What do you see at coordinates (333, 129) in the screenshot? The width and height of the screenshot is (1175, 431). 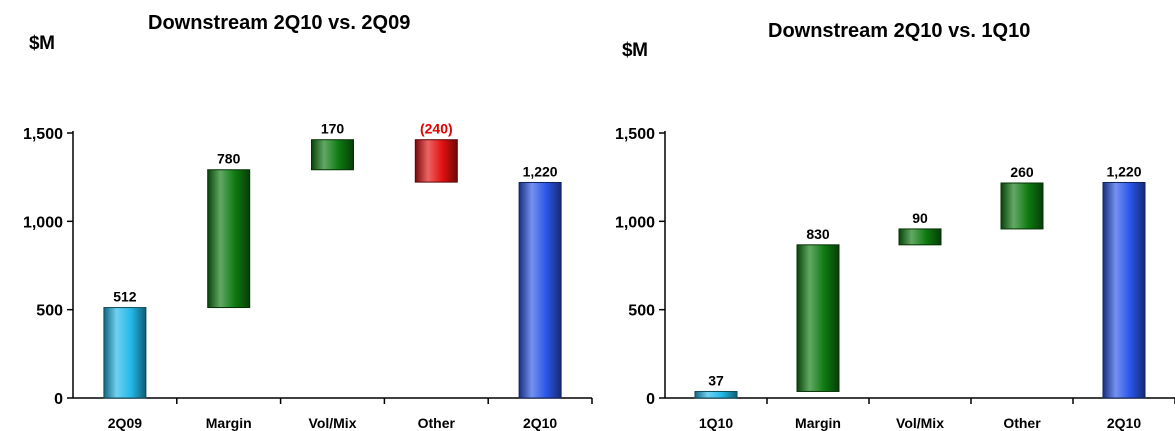 I see `data-label: 170` at bounding box center [333, 129].